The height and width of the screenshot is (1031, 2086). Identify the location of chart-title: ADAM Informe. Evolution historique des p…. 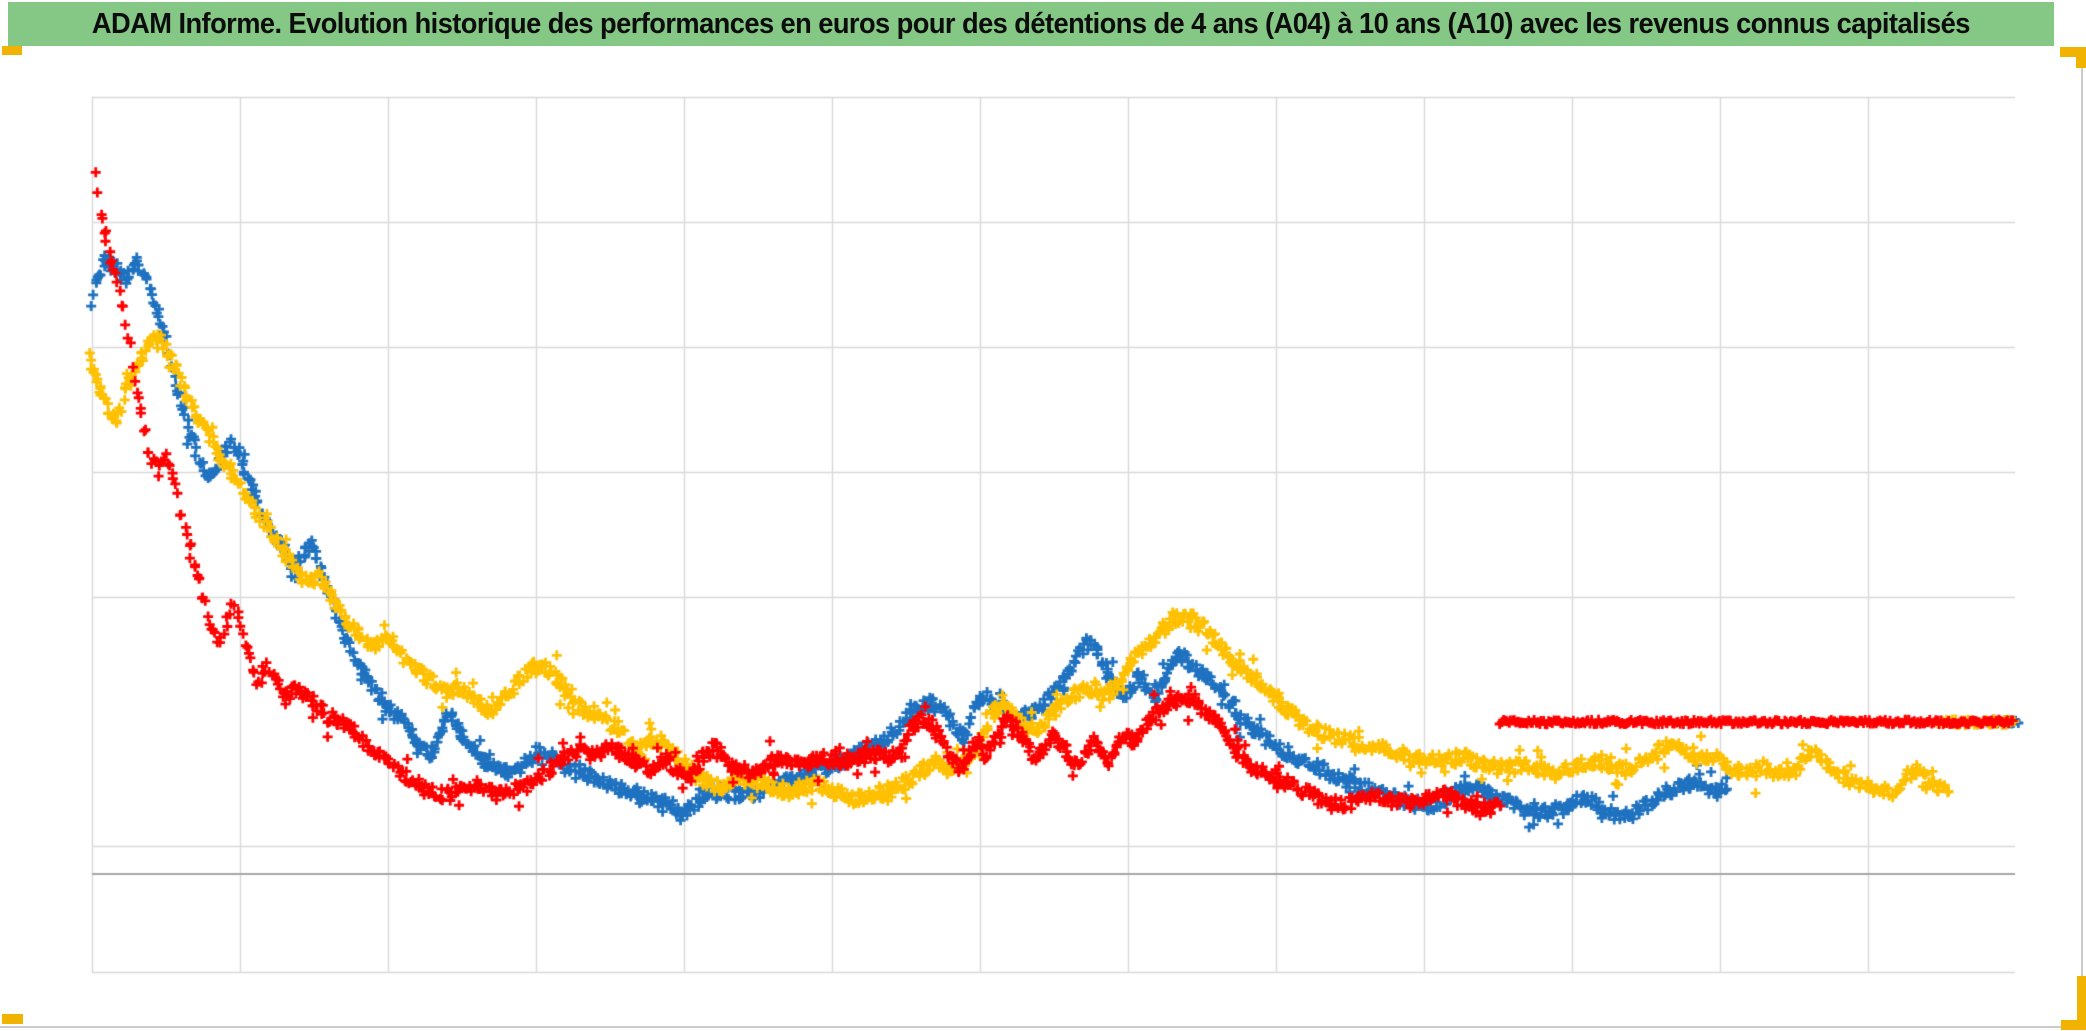
(1031, 23).